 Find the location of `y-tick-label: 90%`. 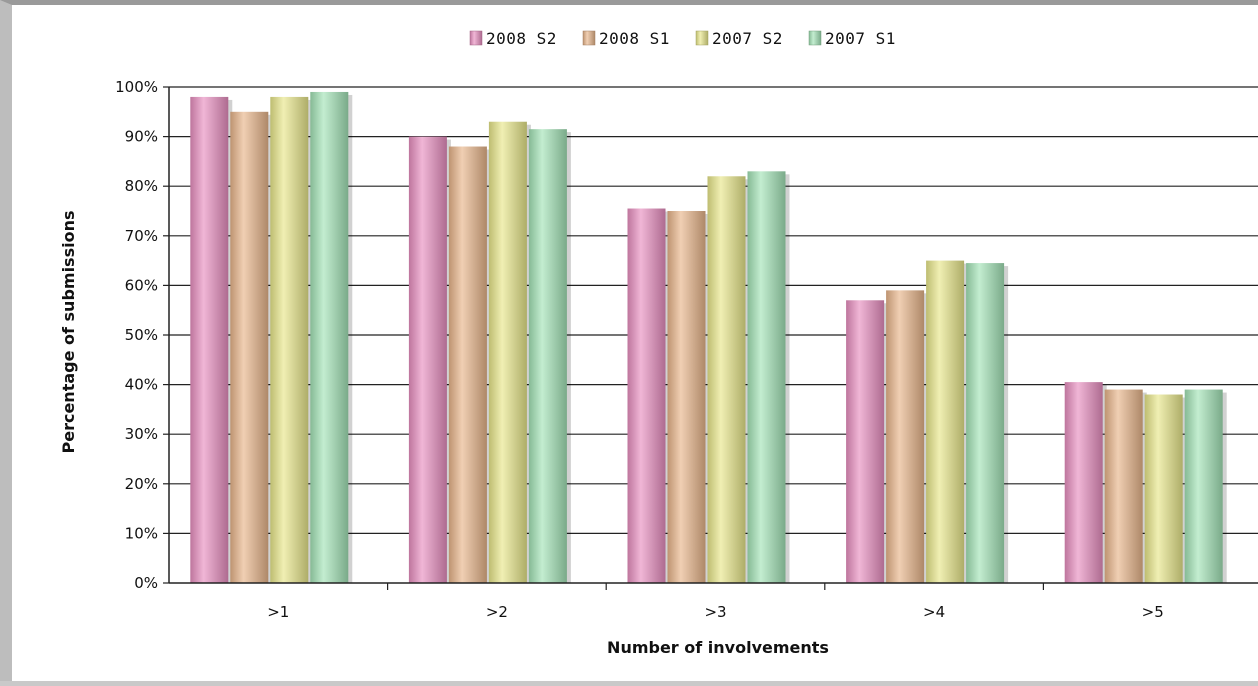

y-tick-label: 90% is located at coordinates (141, 137).